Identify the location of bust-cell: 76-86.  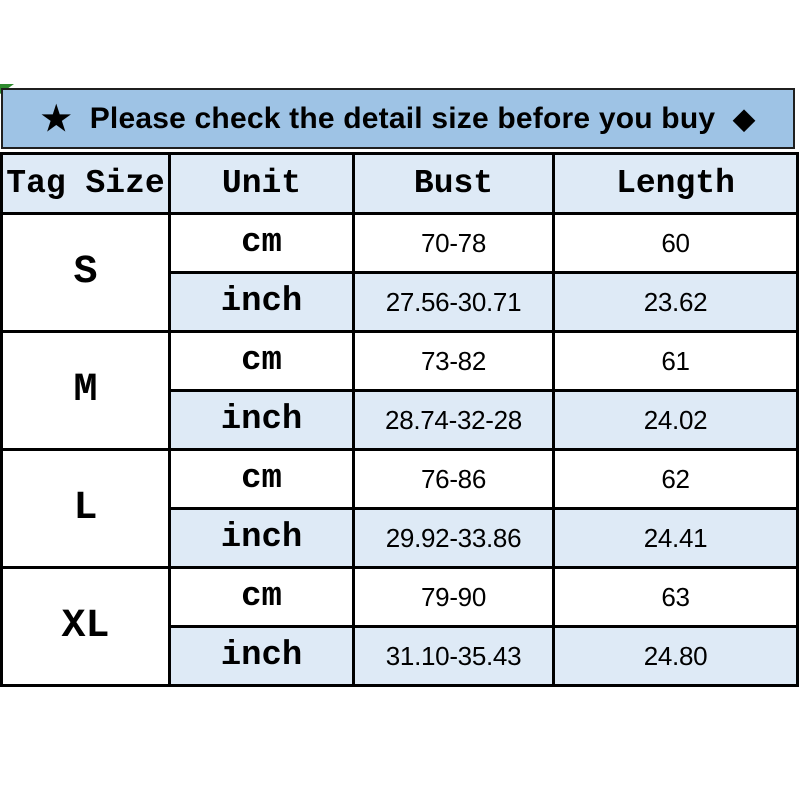
(453, 479).